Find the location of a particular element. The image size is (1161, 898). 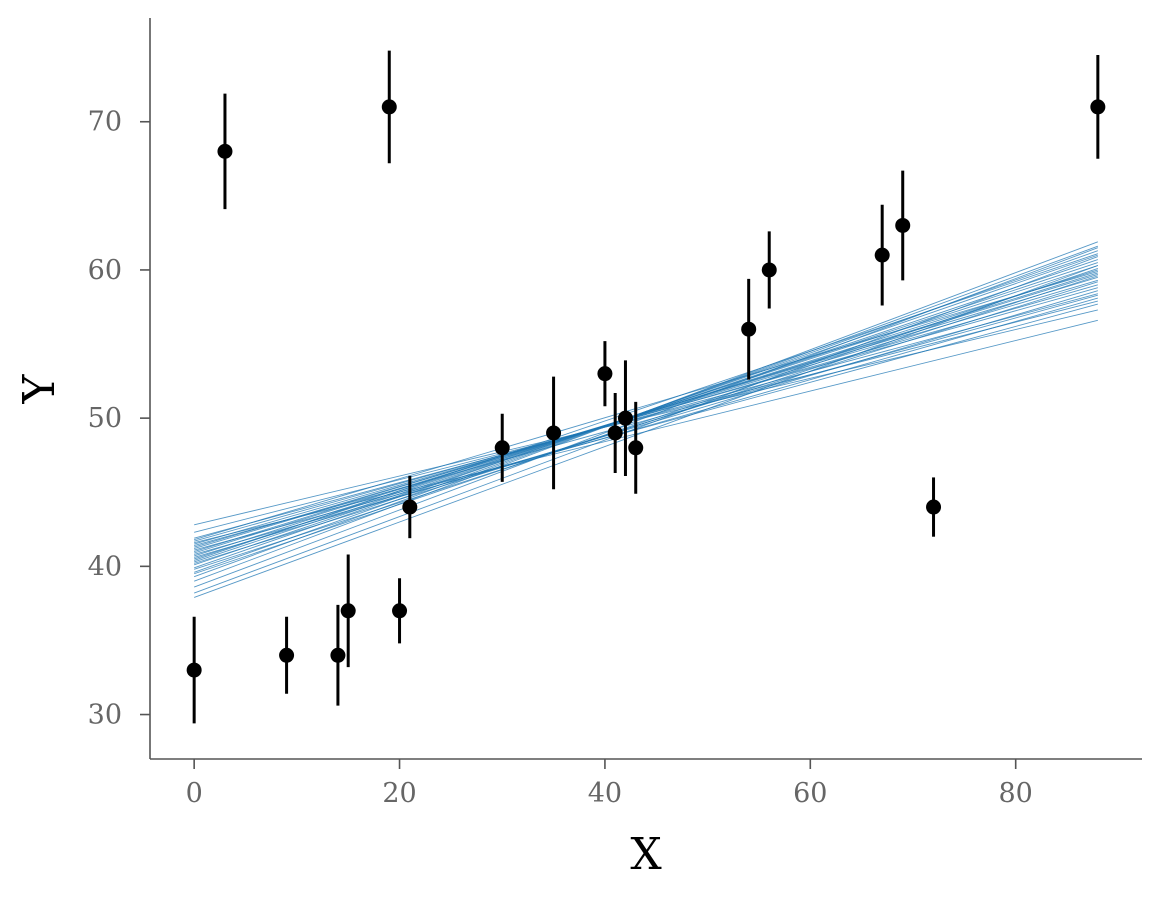

x-ticks: 0 20 40 60 80 is located at coordinates (609, 784).